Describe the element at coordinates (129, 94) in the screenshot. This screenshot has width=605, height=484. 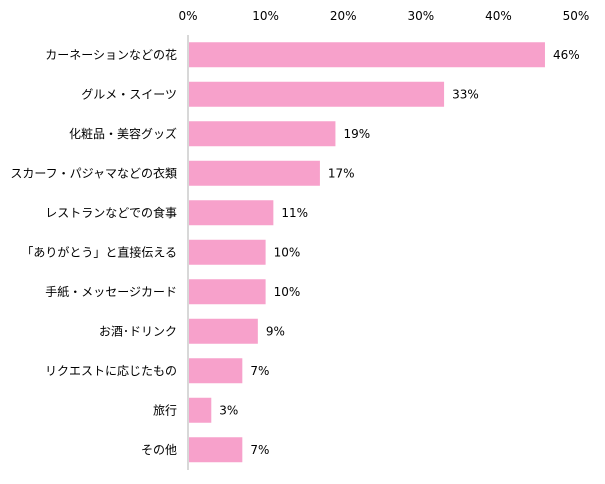
I see `category-label: グルメ・スイーツ` at that location.